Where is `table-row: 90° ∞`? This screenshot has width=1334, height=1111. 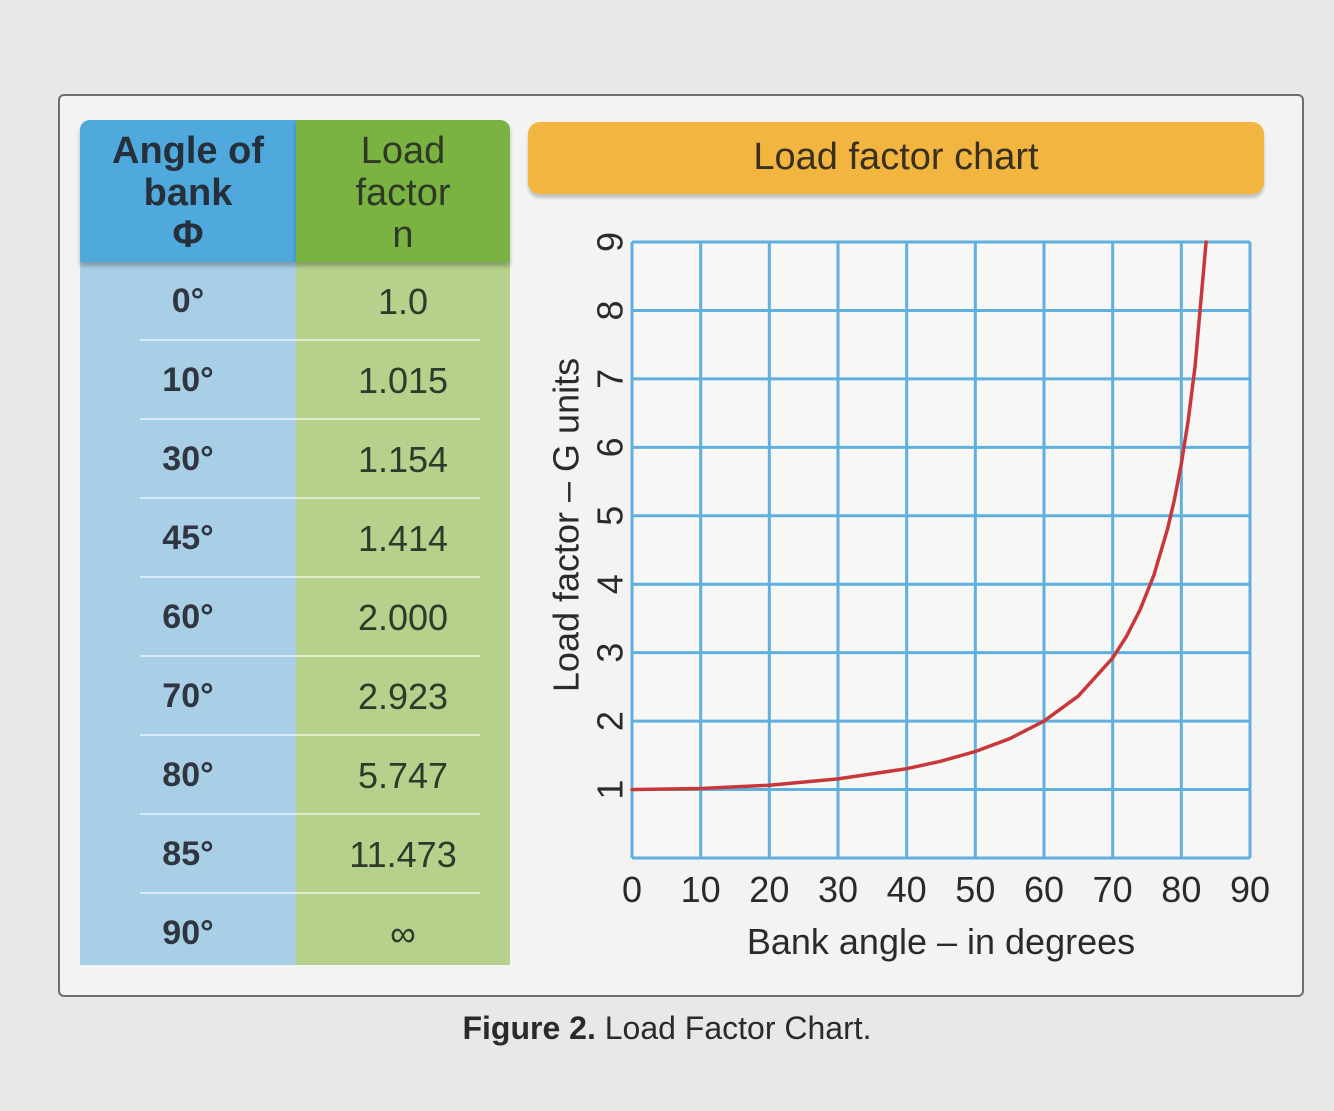 table-row: 90° ∞ is located at coordinates (295, 933).